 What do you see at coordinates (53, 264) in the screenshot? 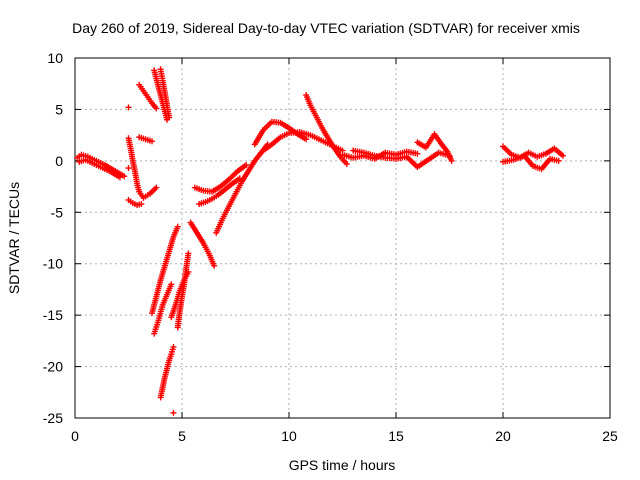
I see `y-tick-label: -10` at bounding box center [53, 264].